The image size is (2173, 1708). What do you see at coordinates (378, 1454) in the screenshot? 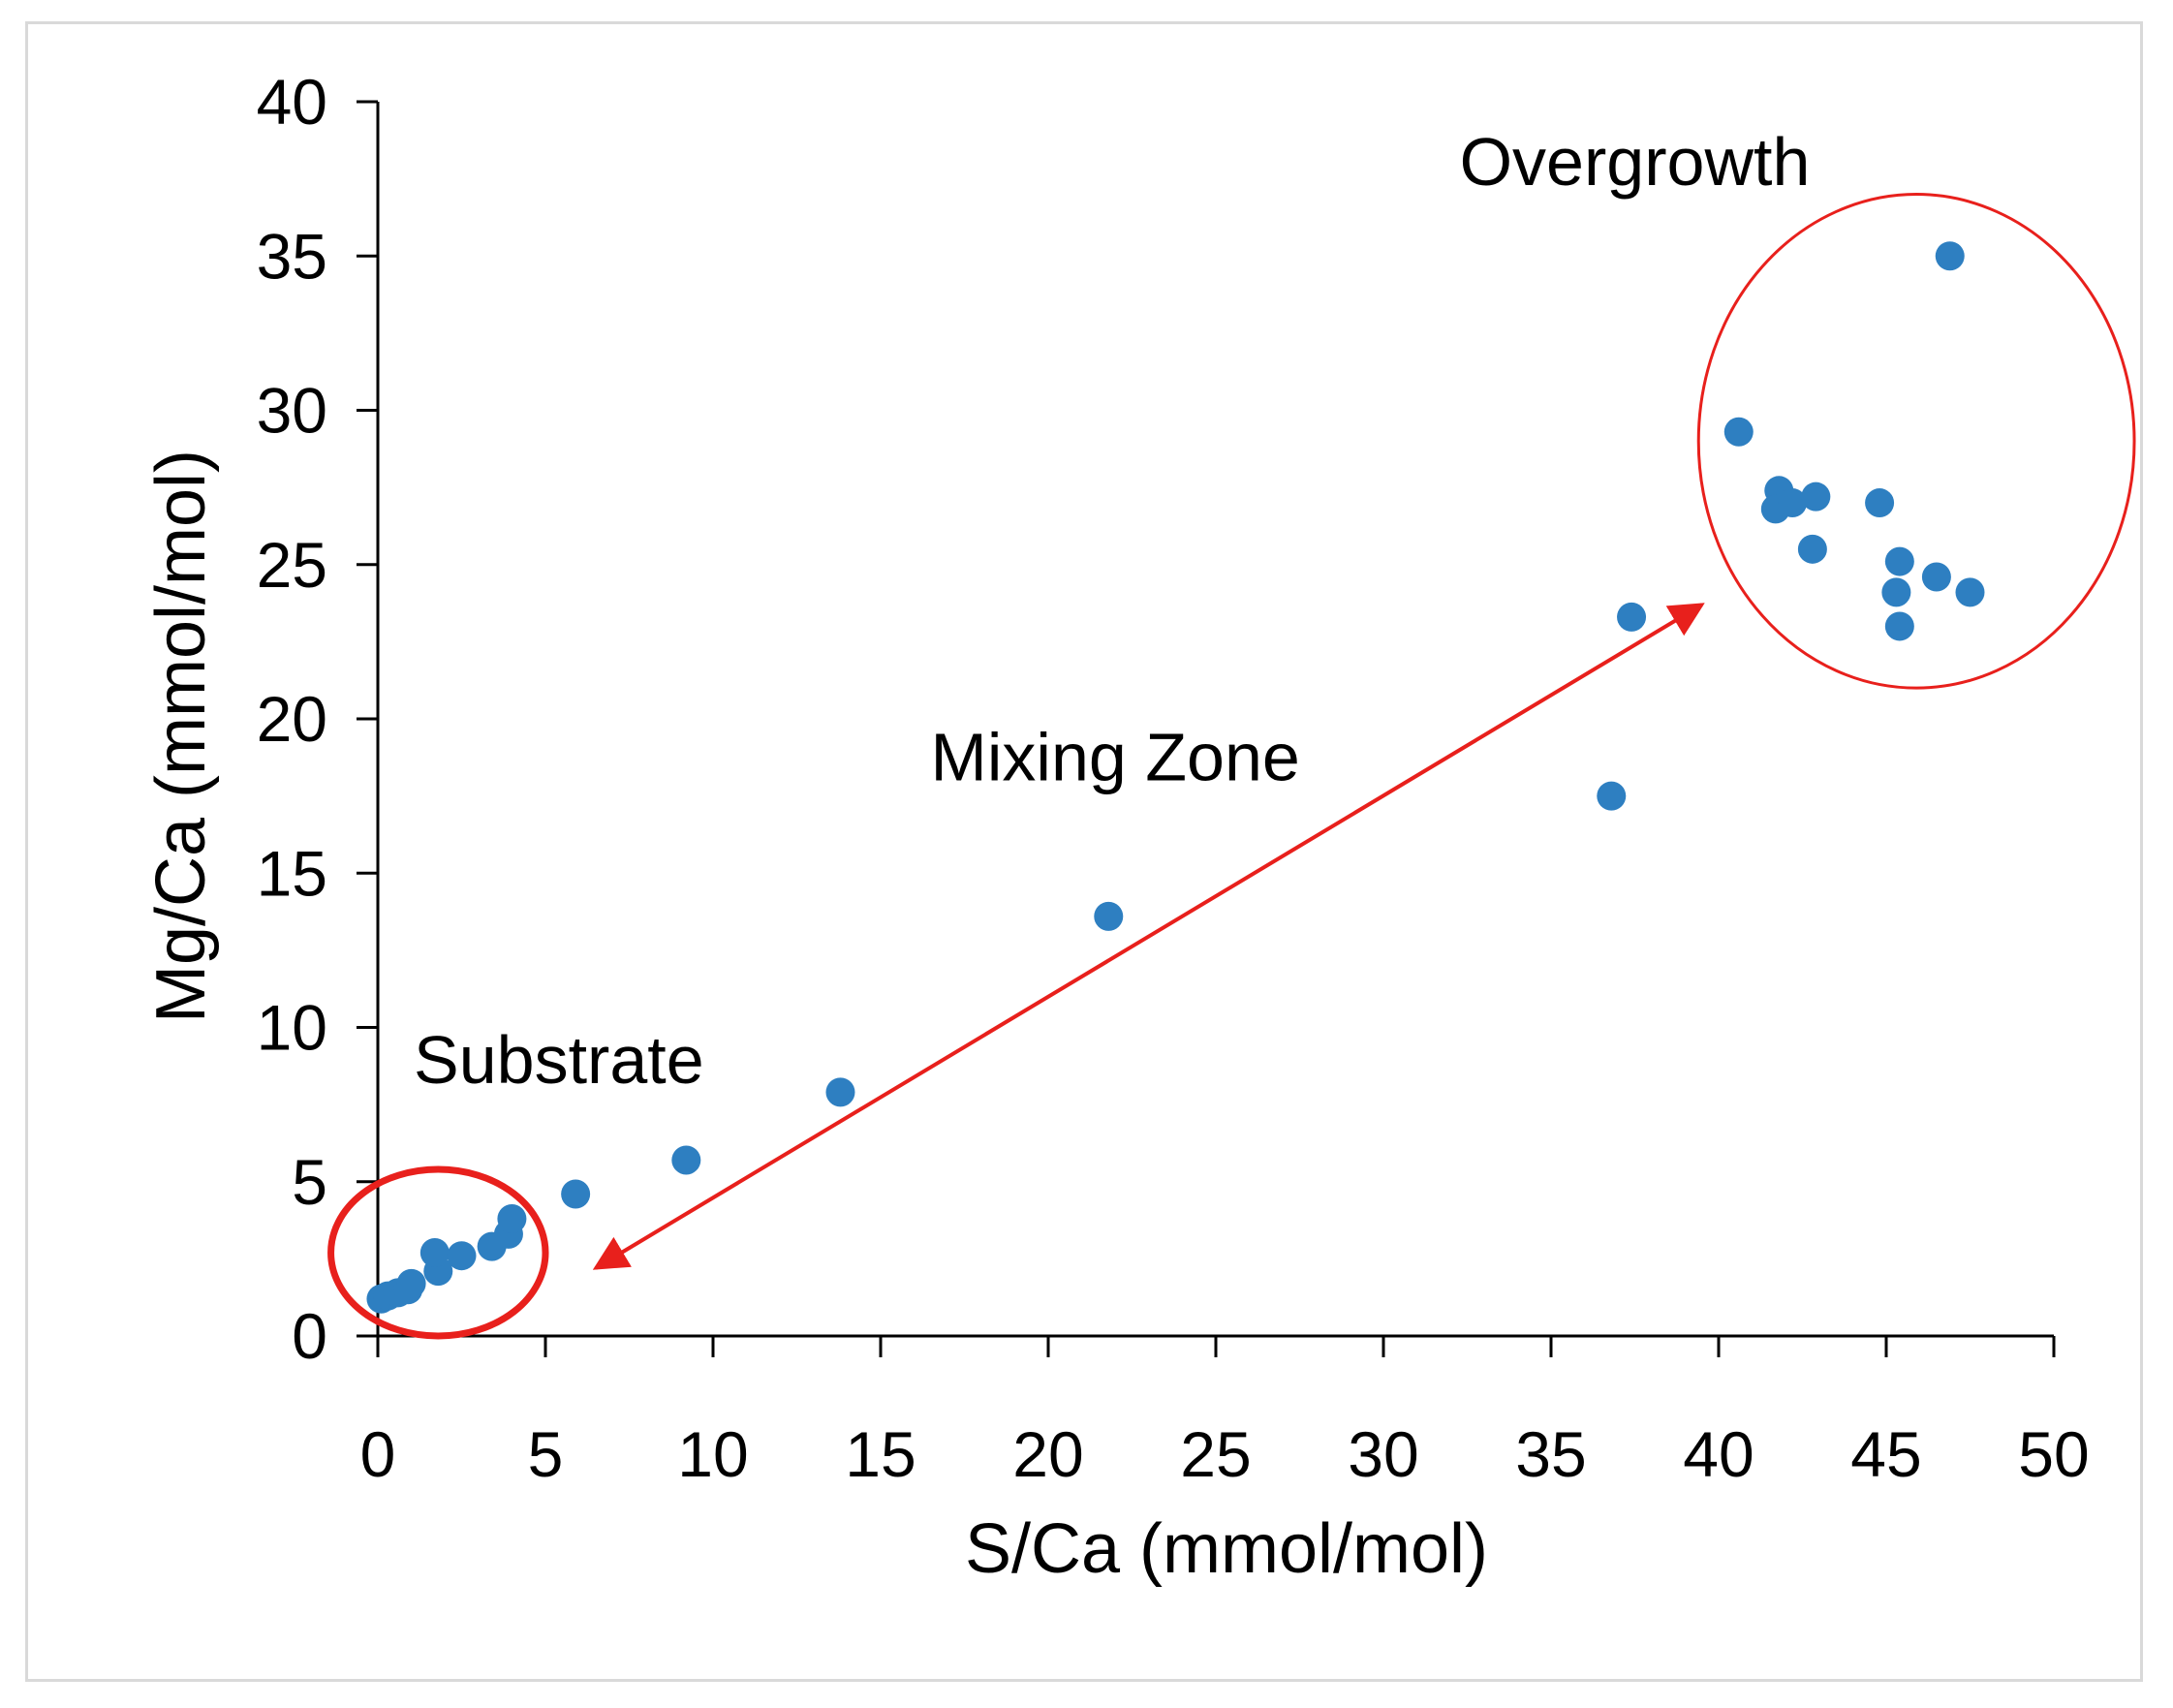
I see `x-tick-label: 0` at bounding box center [378, 1454].